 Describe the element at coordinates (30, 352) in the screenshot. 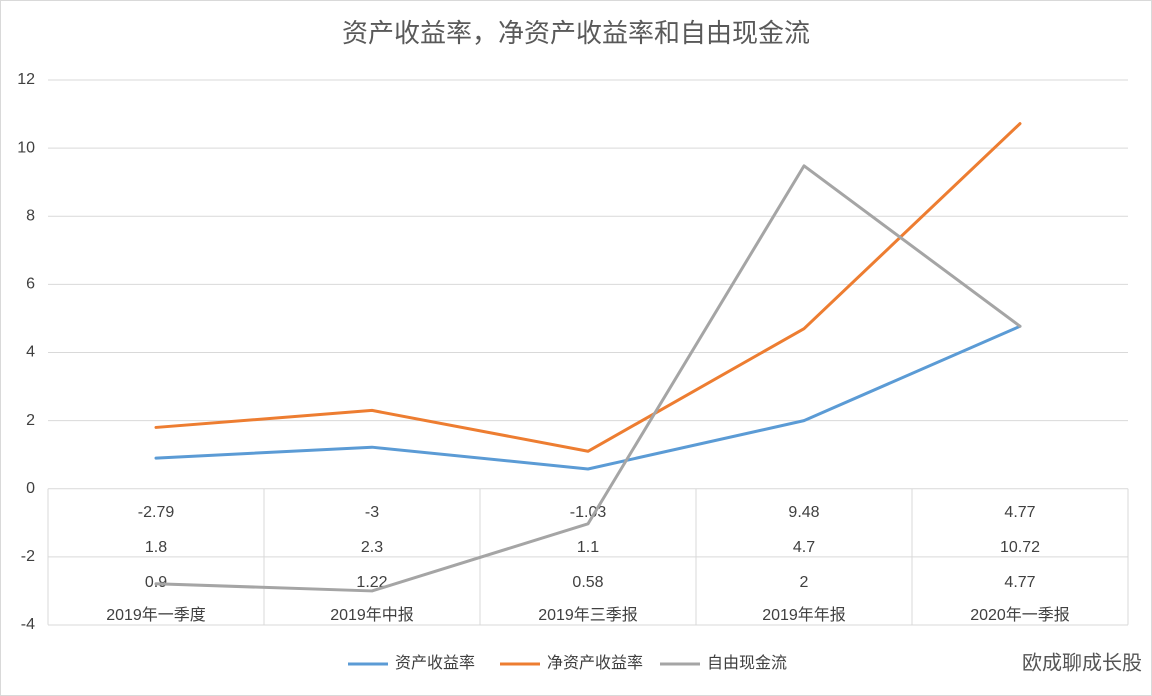

I see `y-tick-label: 4` at that location.